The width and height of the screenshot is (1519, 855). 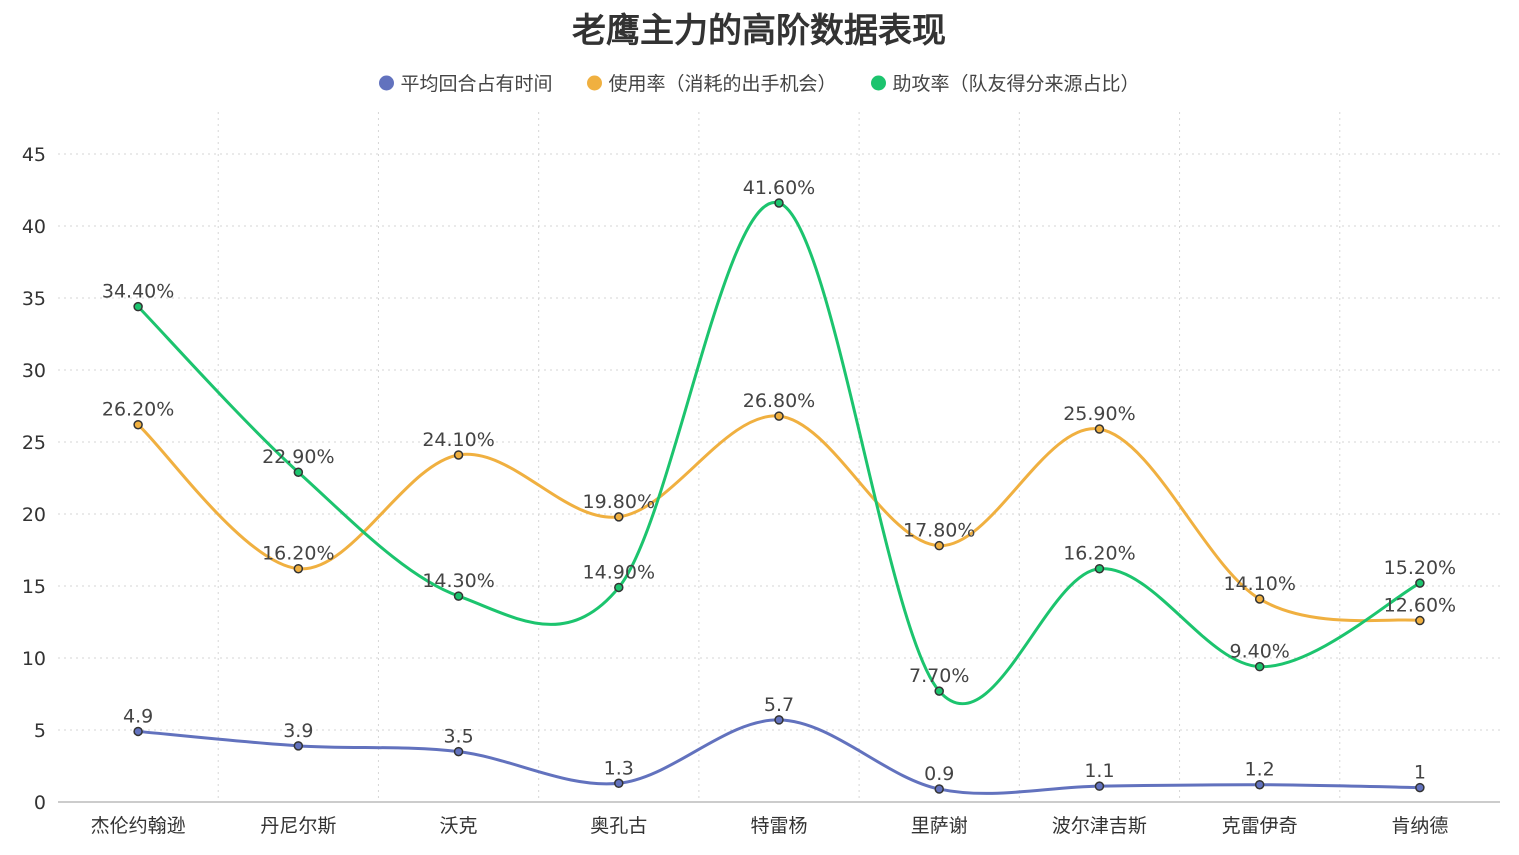 What do you see at coordinates (40, 803) in the screenshot?
I see `y-tick-label: 0` at bounding box center [40, 803].